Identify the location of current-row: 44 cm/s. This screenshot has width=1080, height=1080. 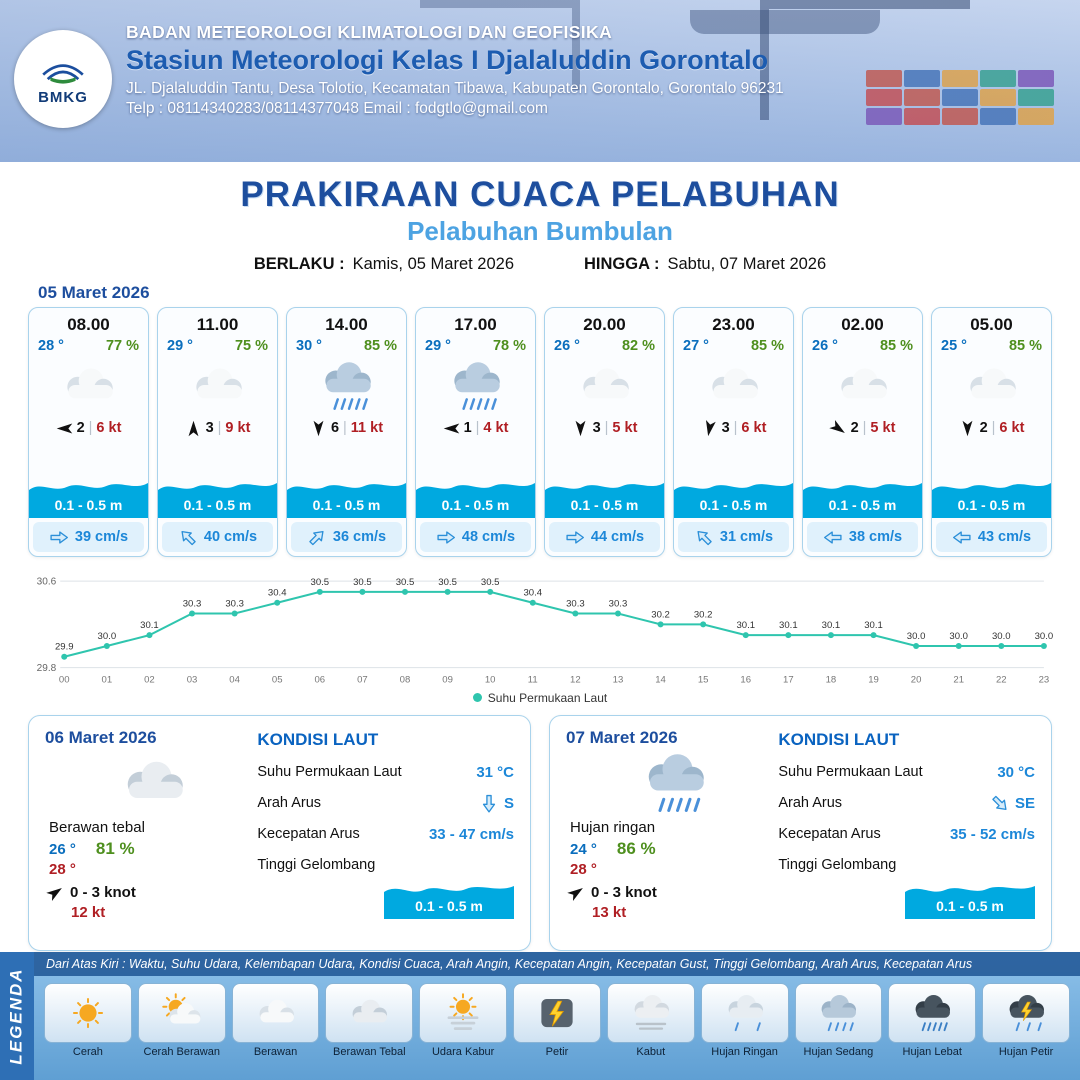
(604, 537).